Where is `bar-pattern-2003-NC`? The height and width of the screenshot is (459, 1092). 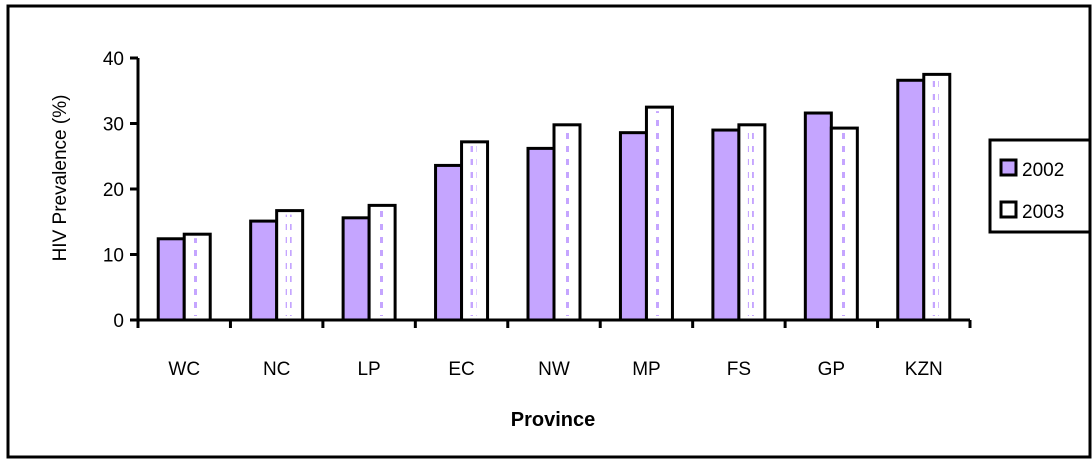 bar-pattern-2003-NC is located at coordinates (288, 265).